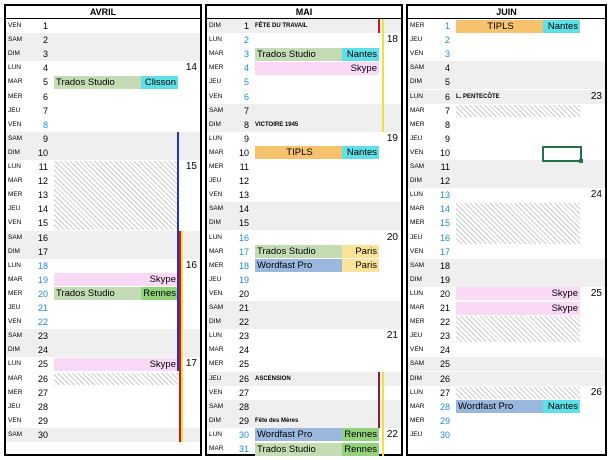 The width and height of the screenshot is (611, 460). Describe the element at coordinates (506, 153) in the screenshot. I see `day-row: VEN 10` at that location.